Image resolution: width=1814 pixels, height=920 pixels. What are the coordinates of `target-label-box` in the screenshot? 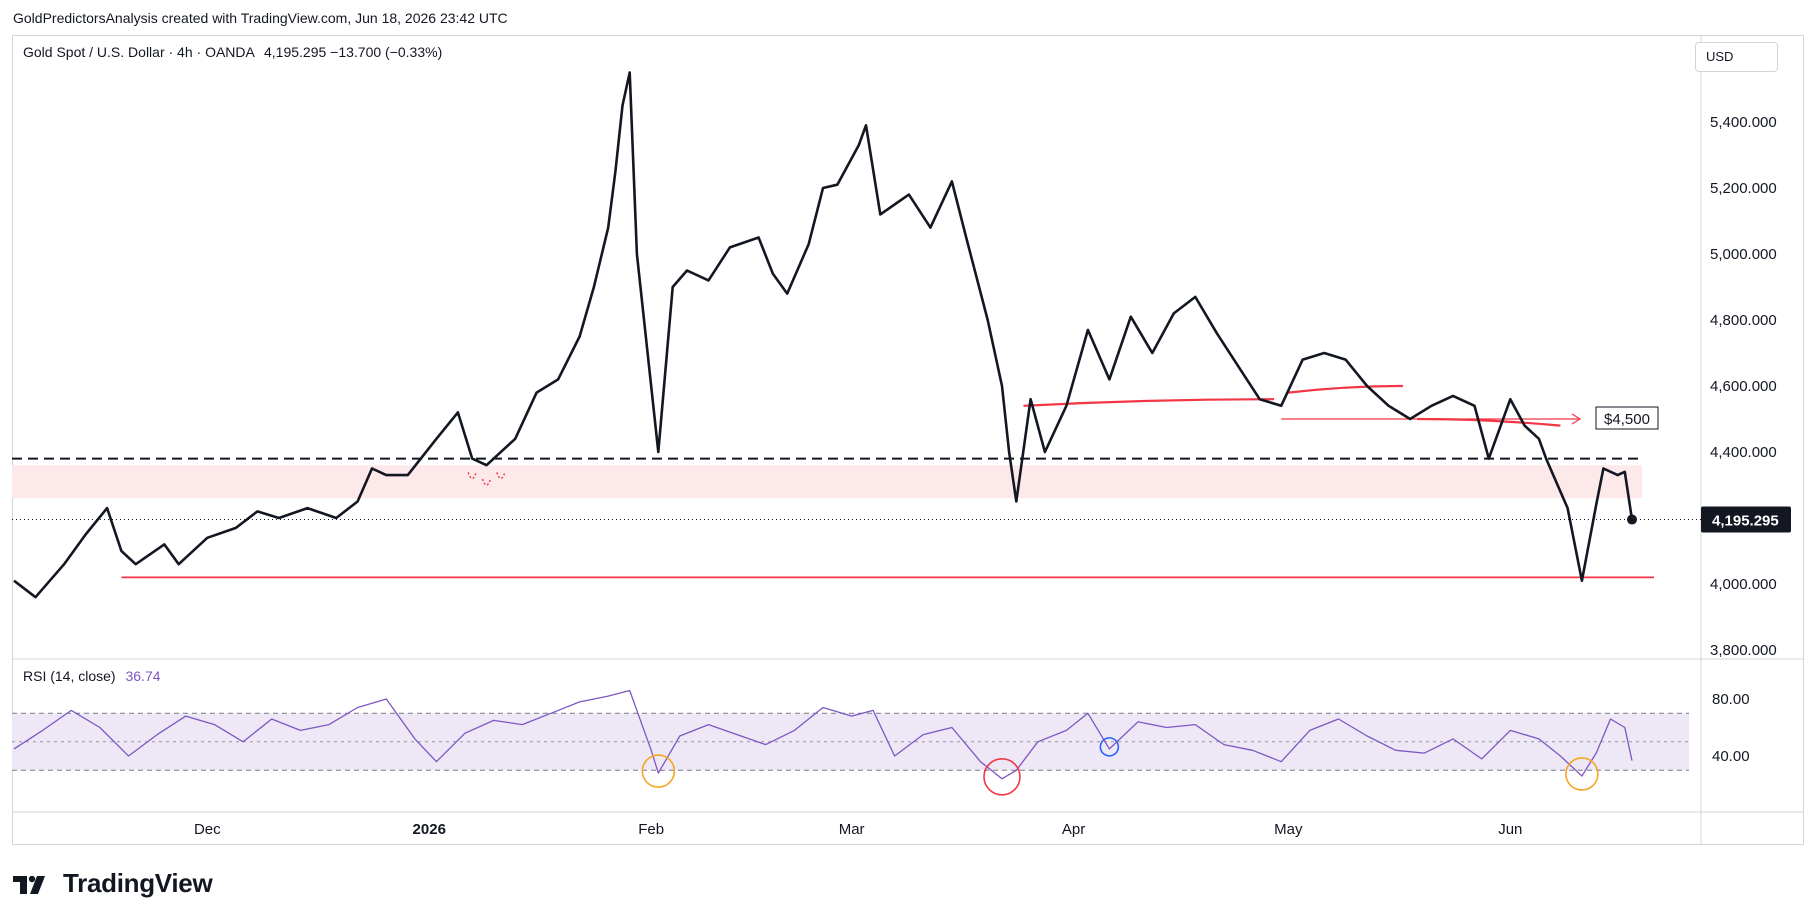 It's located at (1627, 418).